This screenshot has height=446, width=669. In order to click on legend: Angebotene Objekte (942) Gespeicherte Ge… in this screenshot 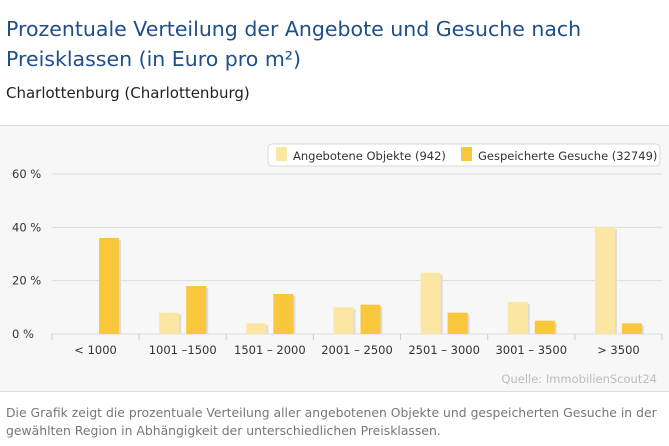, I will do `click(464, 155)`.